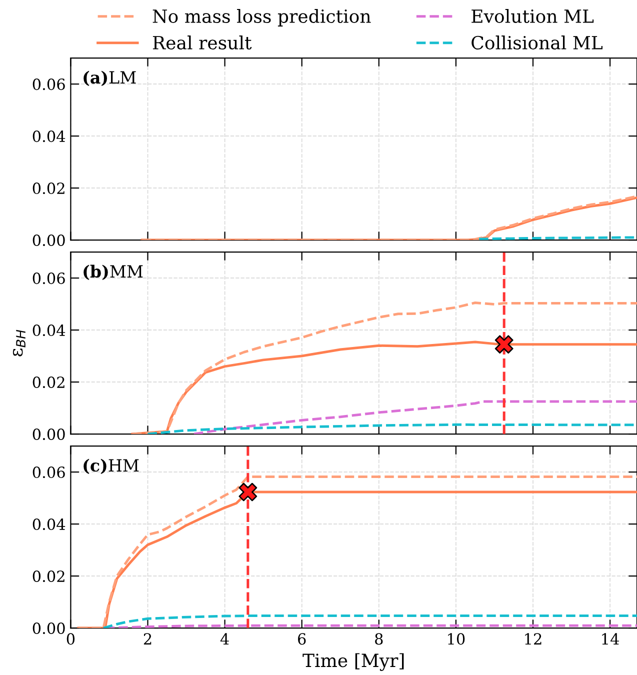  What do you see at coordinates (302, 639) in the screenshot?
I see `x-tick-label: 6` at bounding box center [302, 639].